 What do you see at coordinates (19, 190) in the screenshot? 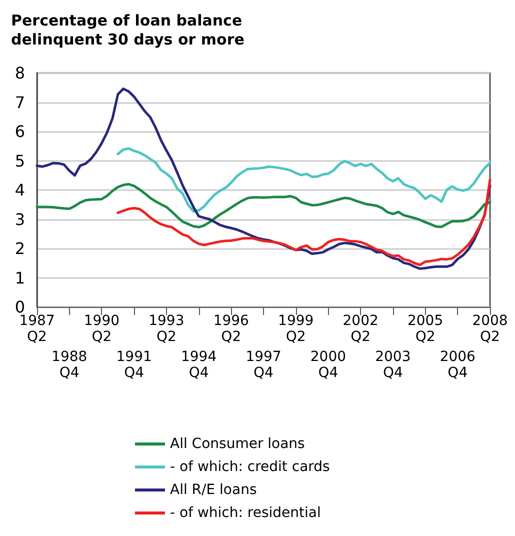
I see `y-tick-label: 4` at bounding box center [19, 190].